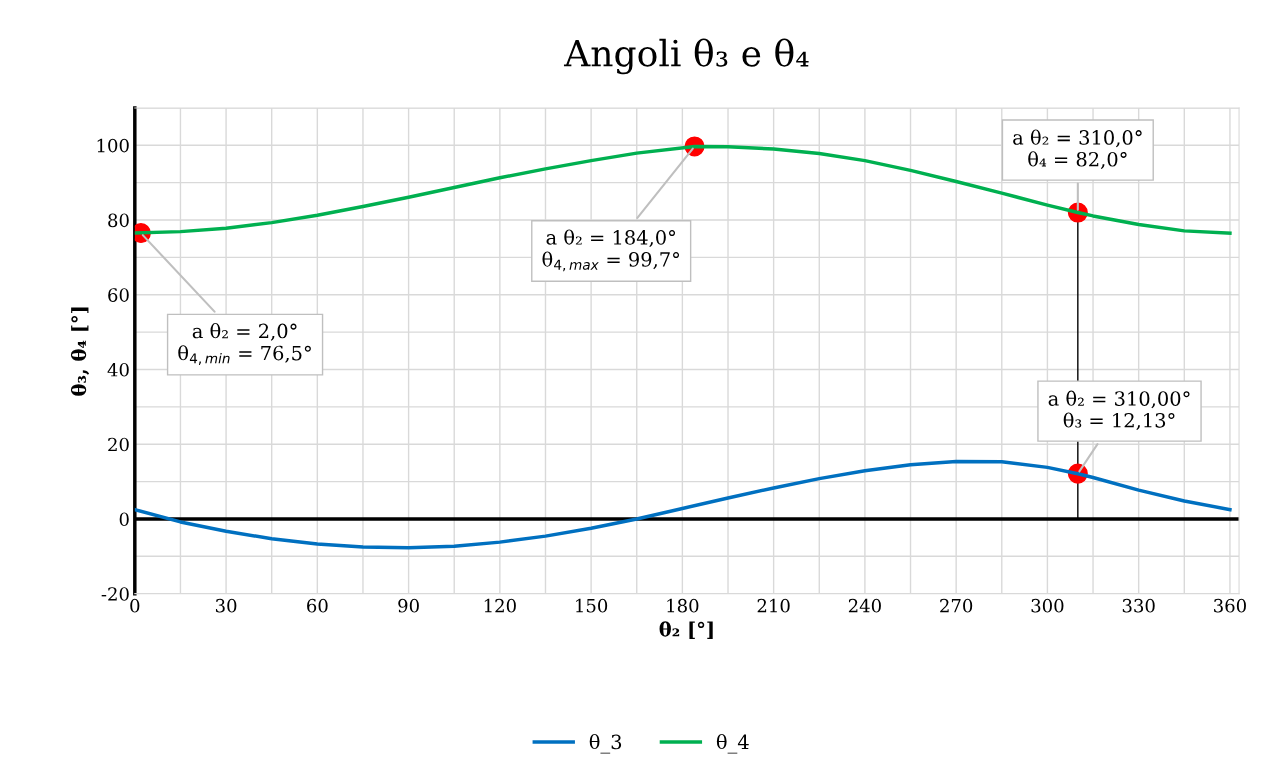  I want to click on legend-label: θ_4, so click(732, 743).